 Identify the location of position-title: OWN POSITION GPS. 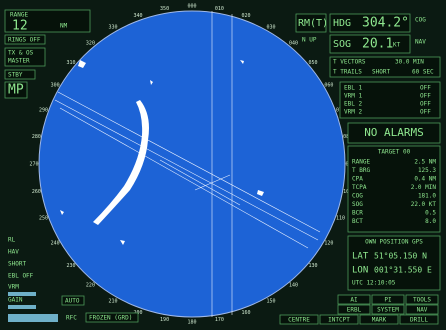
(394, 242).